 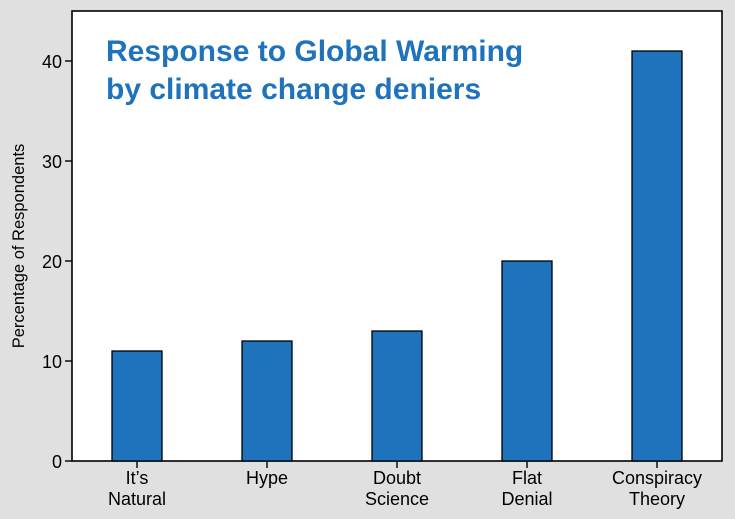 What do you see at coordinates (314, 51) in the screenshot?
I see `chart-title-line: Response to Global Warming` at bounding box center [314, 51].